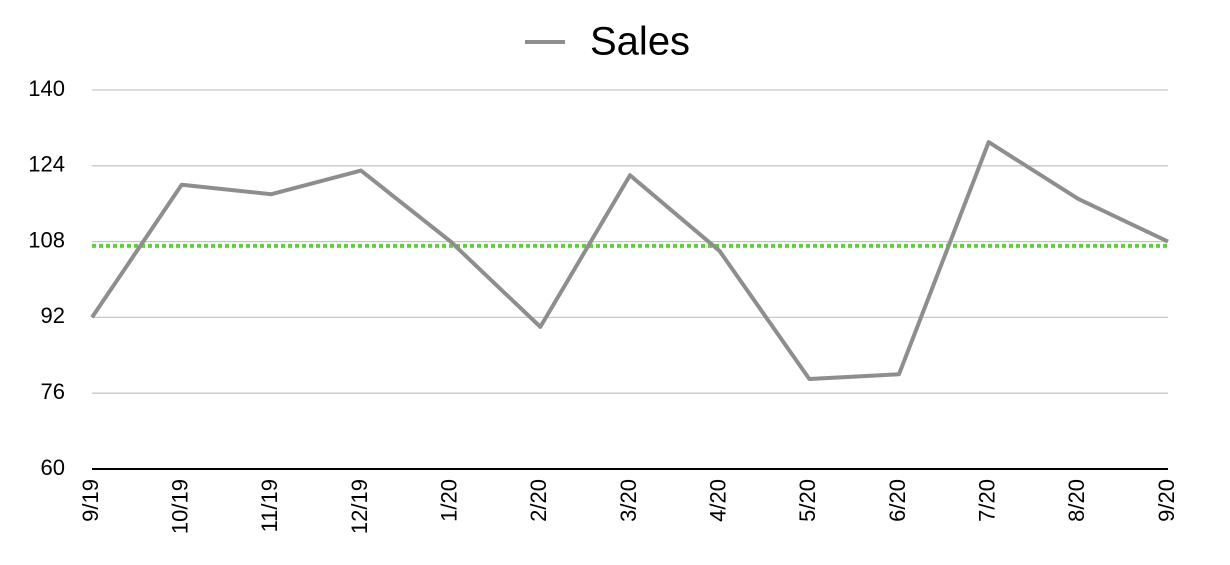  Describe the element at coordinates (897, 500) in the screenshot. I see `x-tick-label: 6/20` at that location.